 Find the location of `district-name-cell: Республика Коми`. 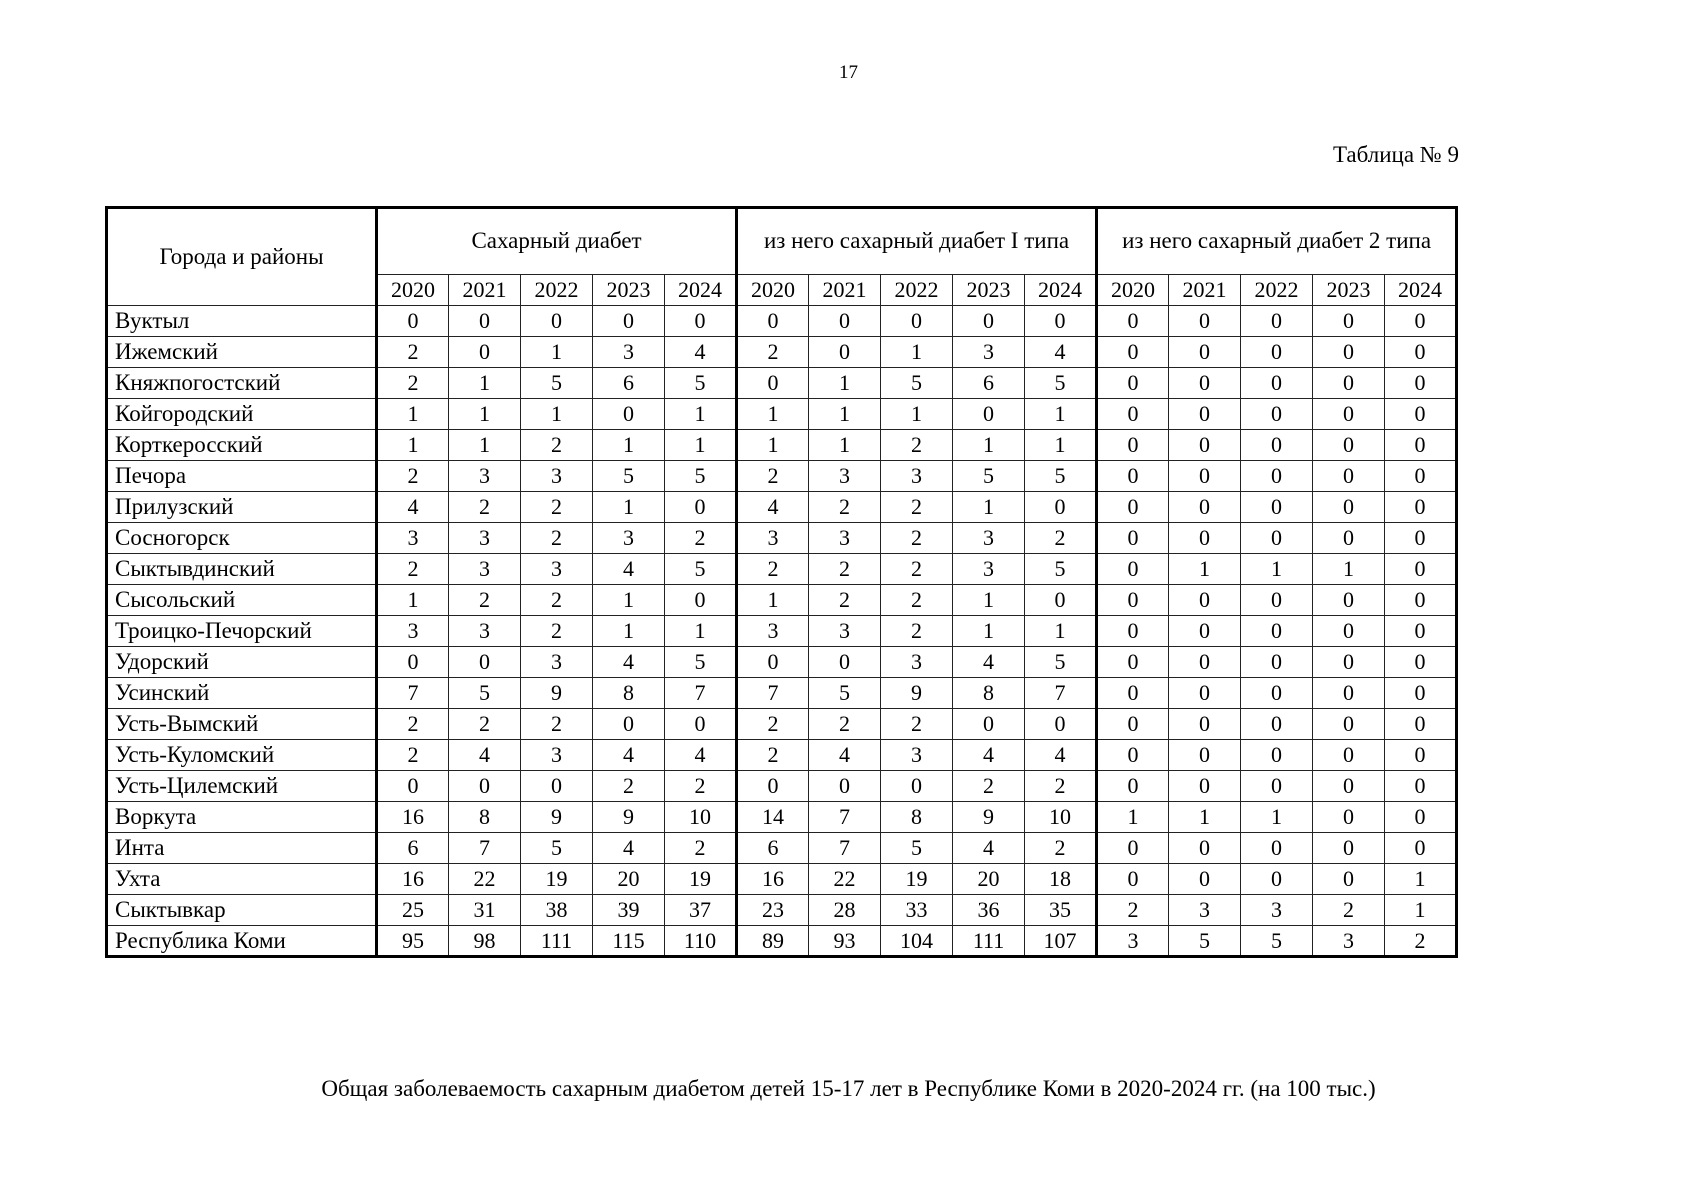

district-name-cell: Республика Коми is located at coordinates (241, 941).